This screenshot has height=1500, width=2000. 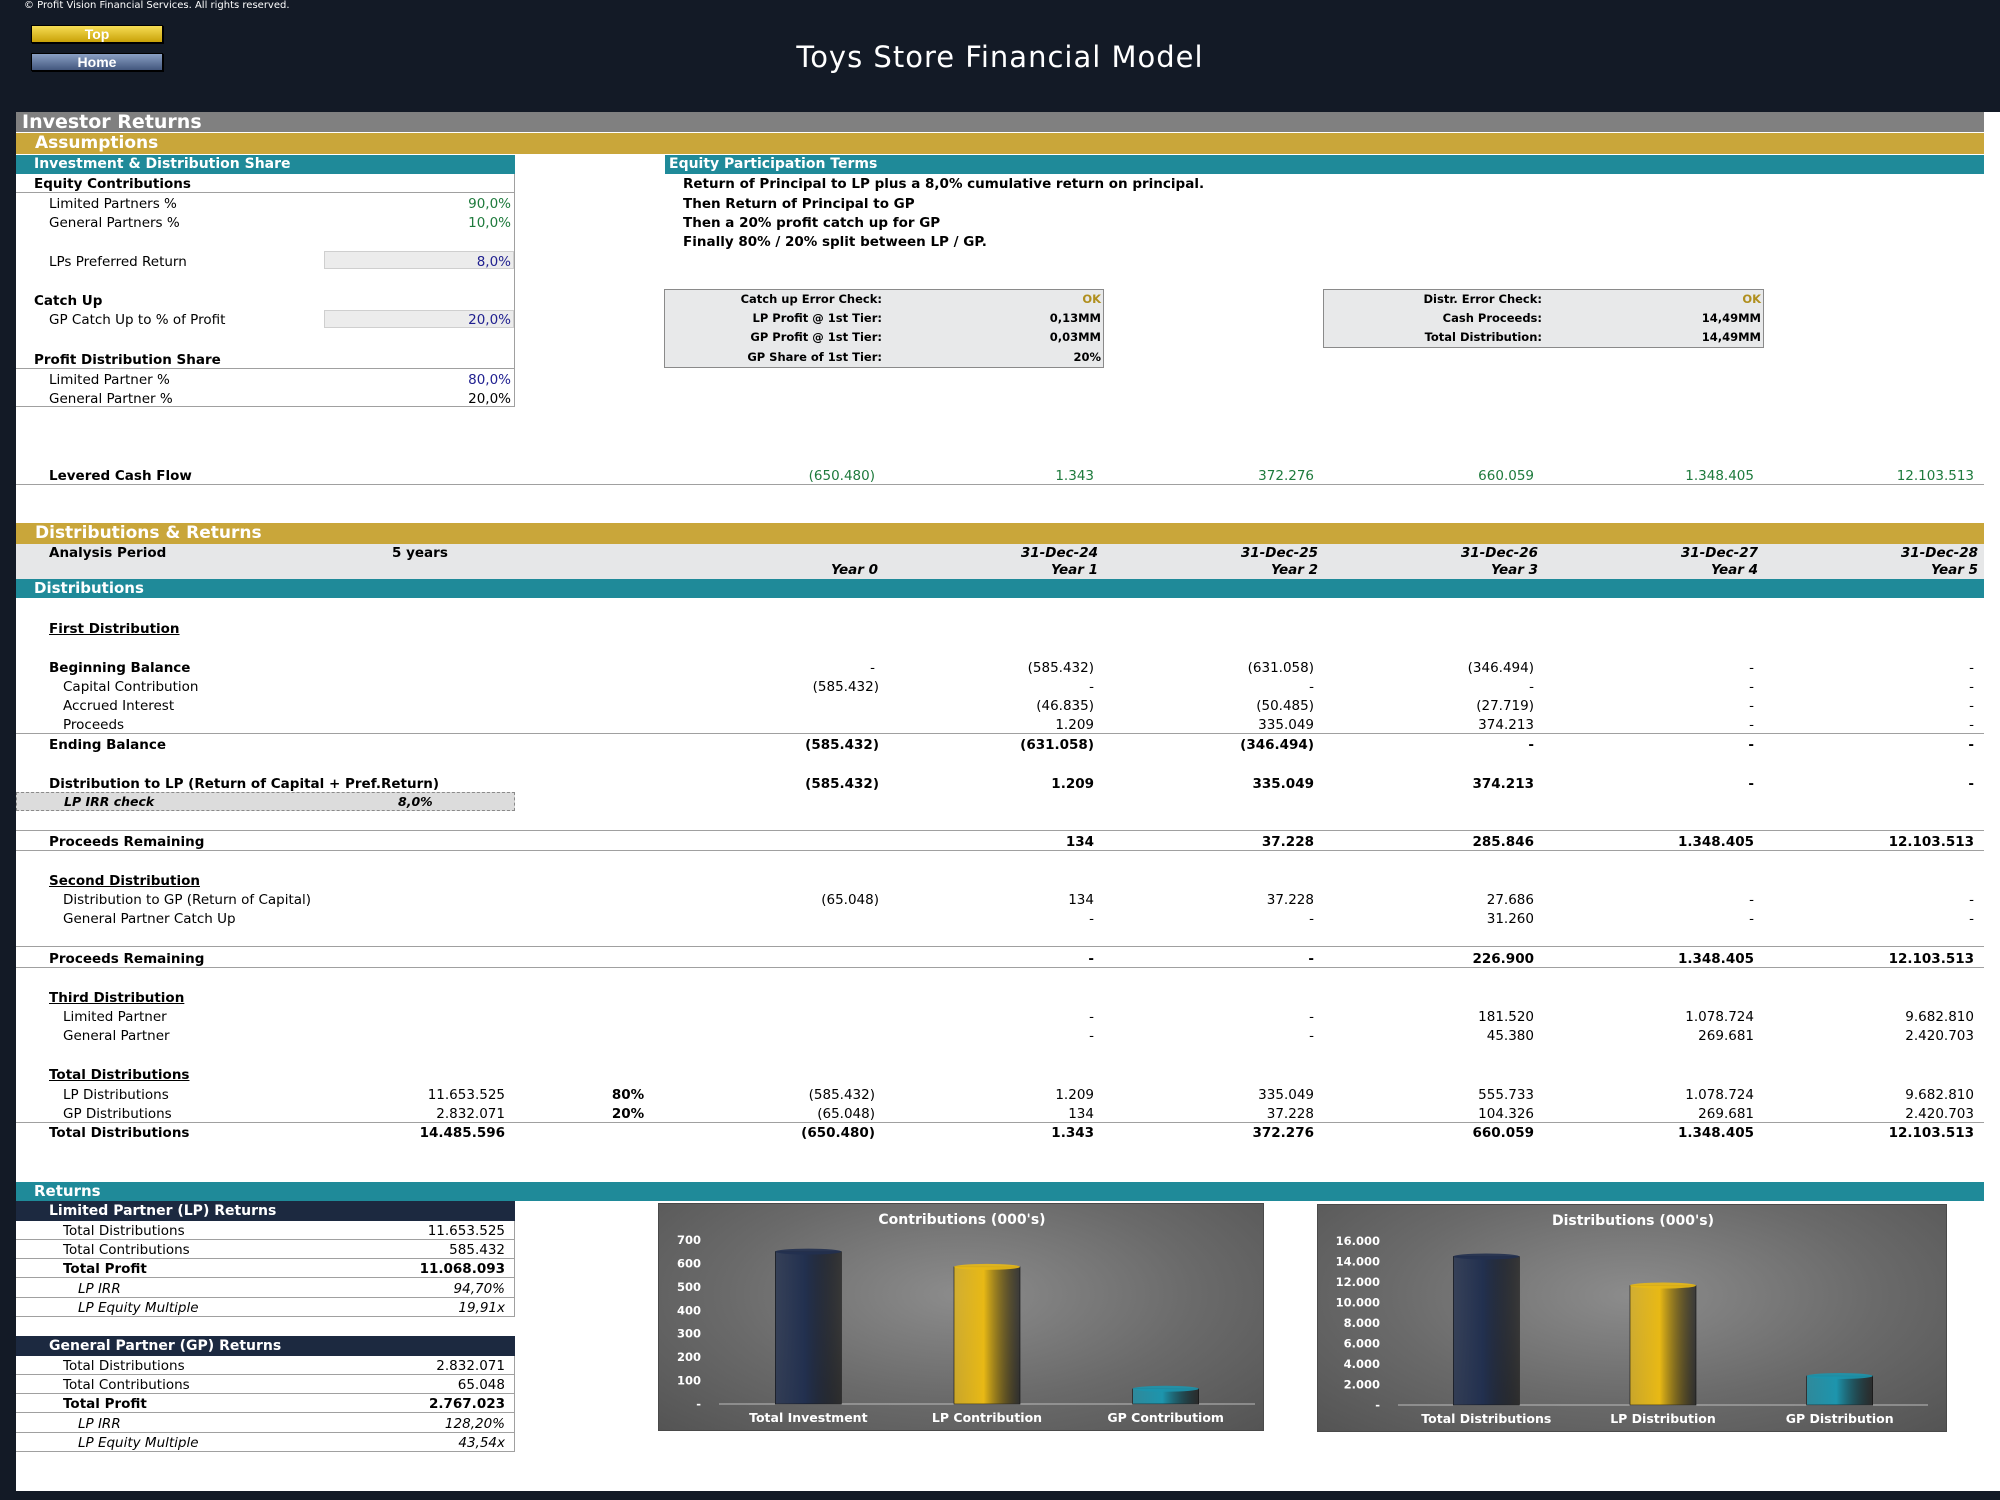 What do you see at coordinates (689, 1263) in the screenshot?
I see `y-tick-label: 600` at bounding box center [689, 1263].